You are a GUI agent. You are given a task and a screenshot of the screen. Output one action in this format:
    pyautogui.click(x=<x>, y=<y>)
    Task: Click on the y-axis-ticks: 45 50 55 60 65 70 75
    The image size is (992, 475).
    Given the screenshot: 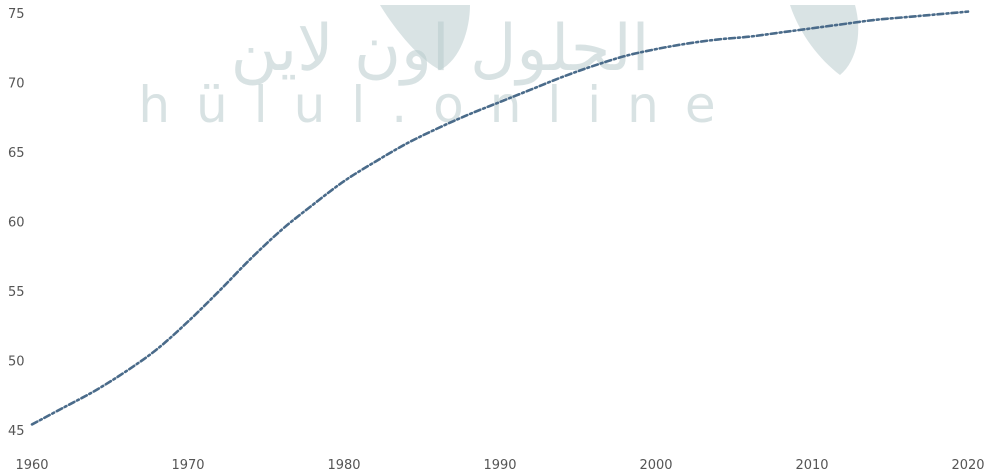 What is the action you would take?
    pyautogui.click(x=16, y=223)
    